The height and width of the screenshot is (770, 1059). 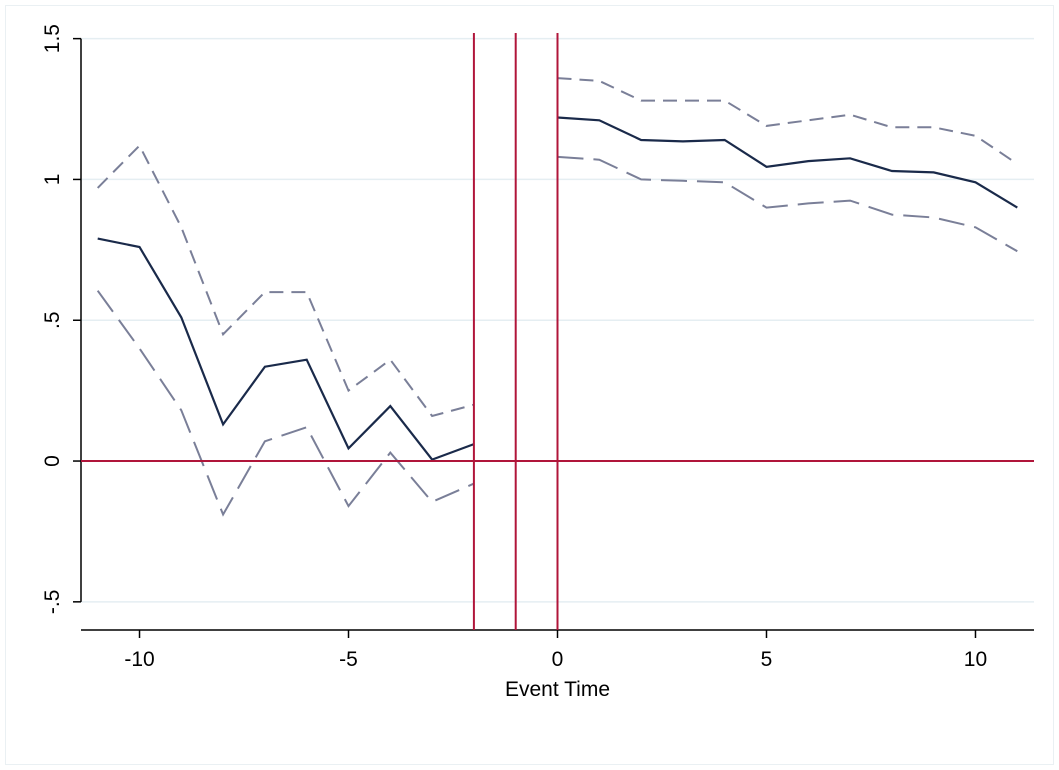 I want to click on x-axis-title: Event Time, so click(x=557, y=689).